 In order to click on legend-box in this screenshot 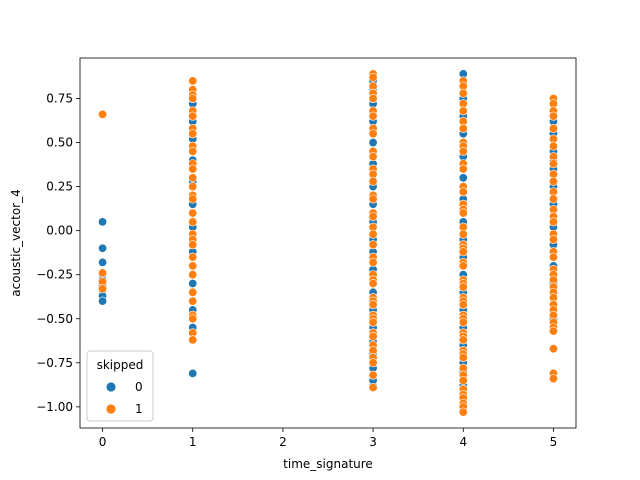, I will do `click(120, 386)`.